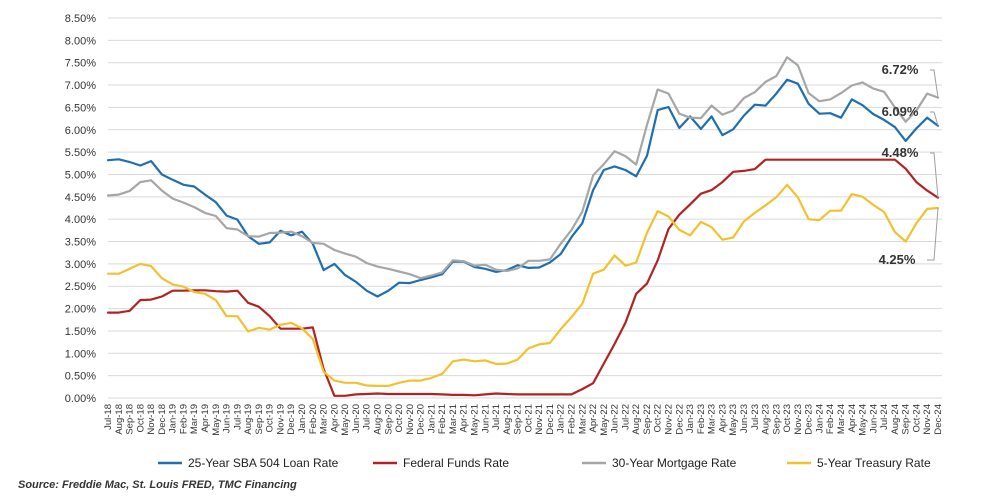 The width and height of the screenshot is (1000, 500). I want to click on x-tick-label: Oct-24, so click(916, 418).